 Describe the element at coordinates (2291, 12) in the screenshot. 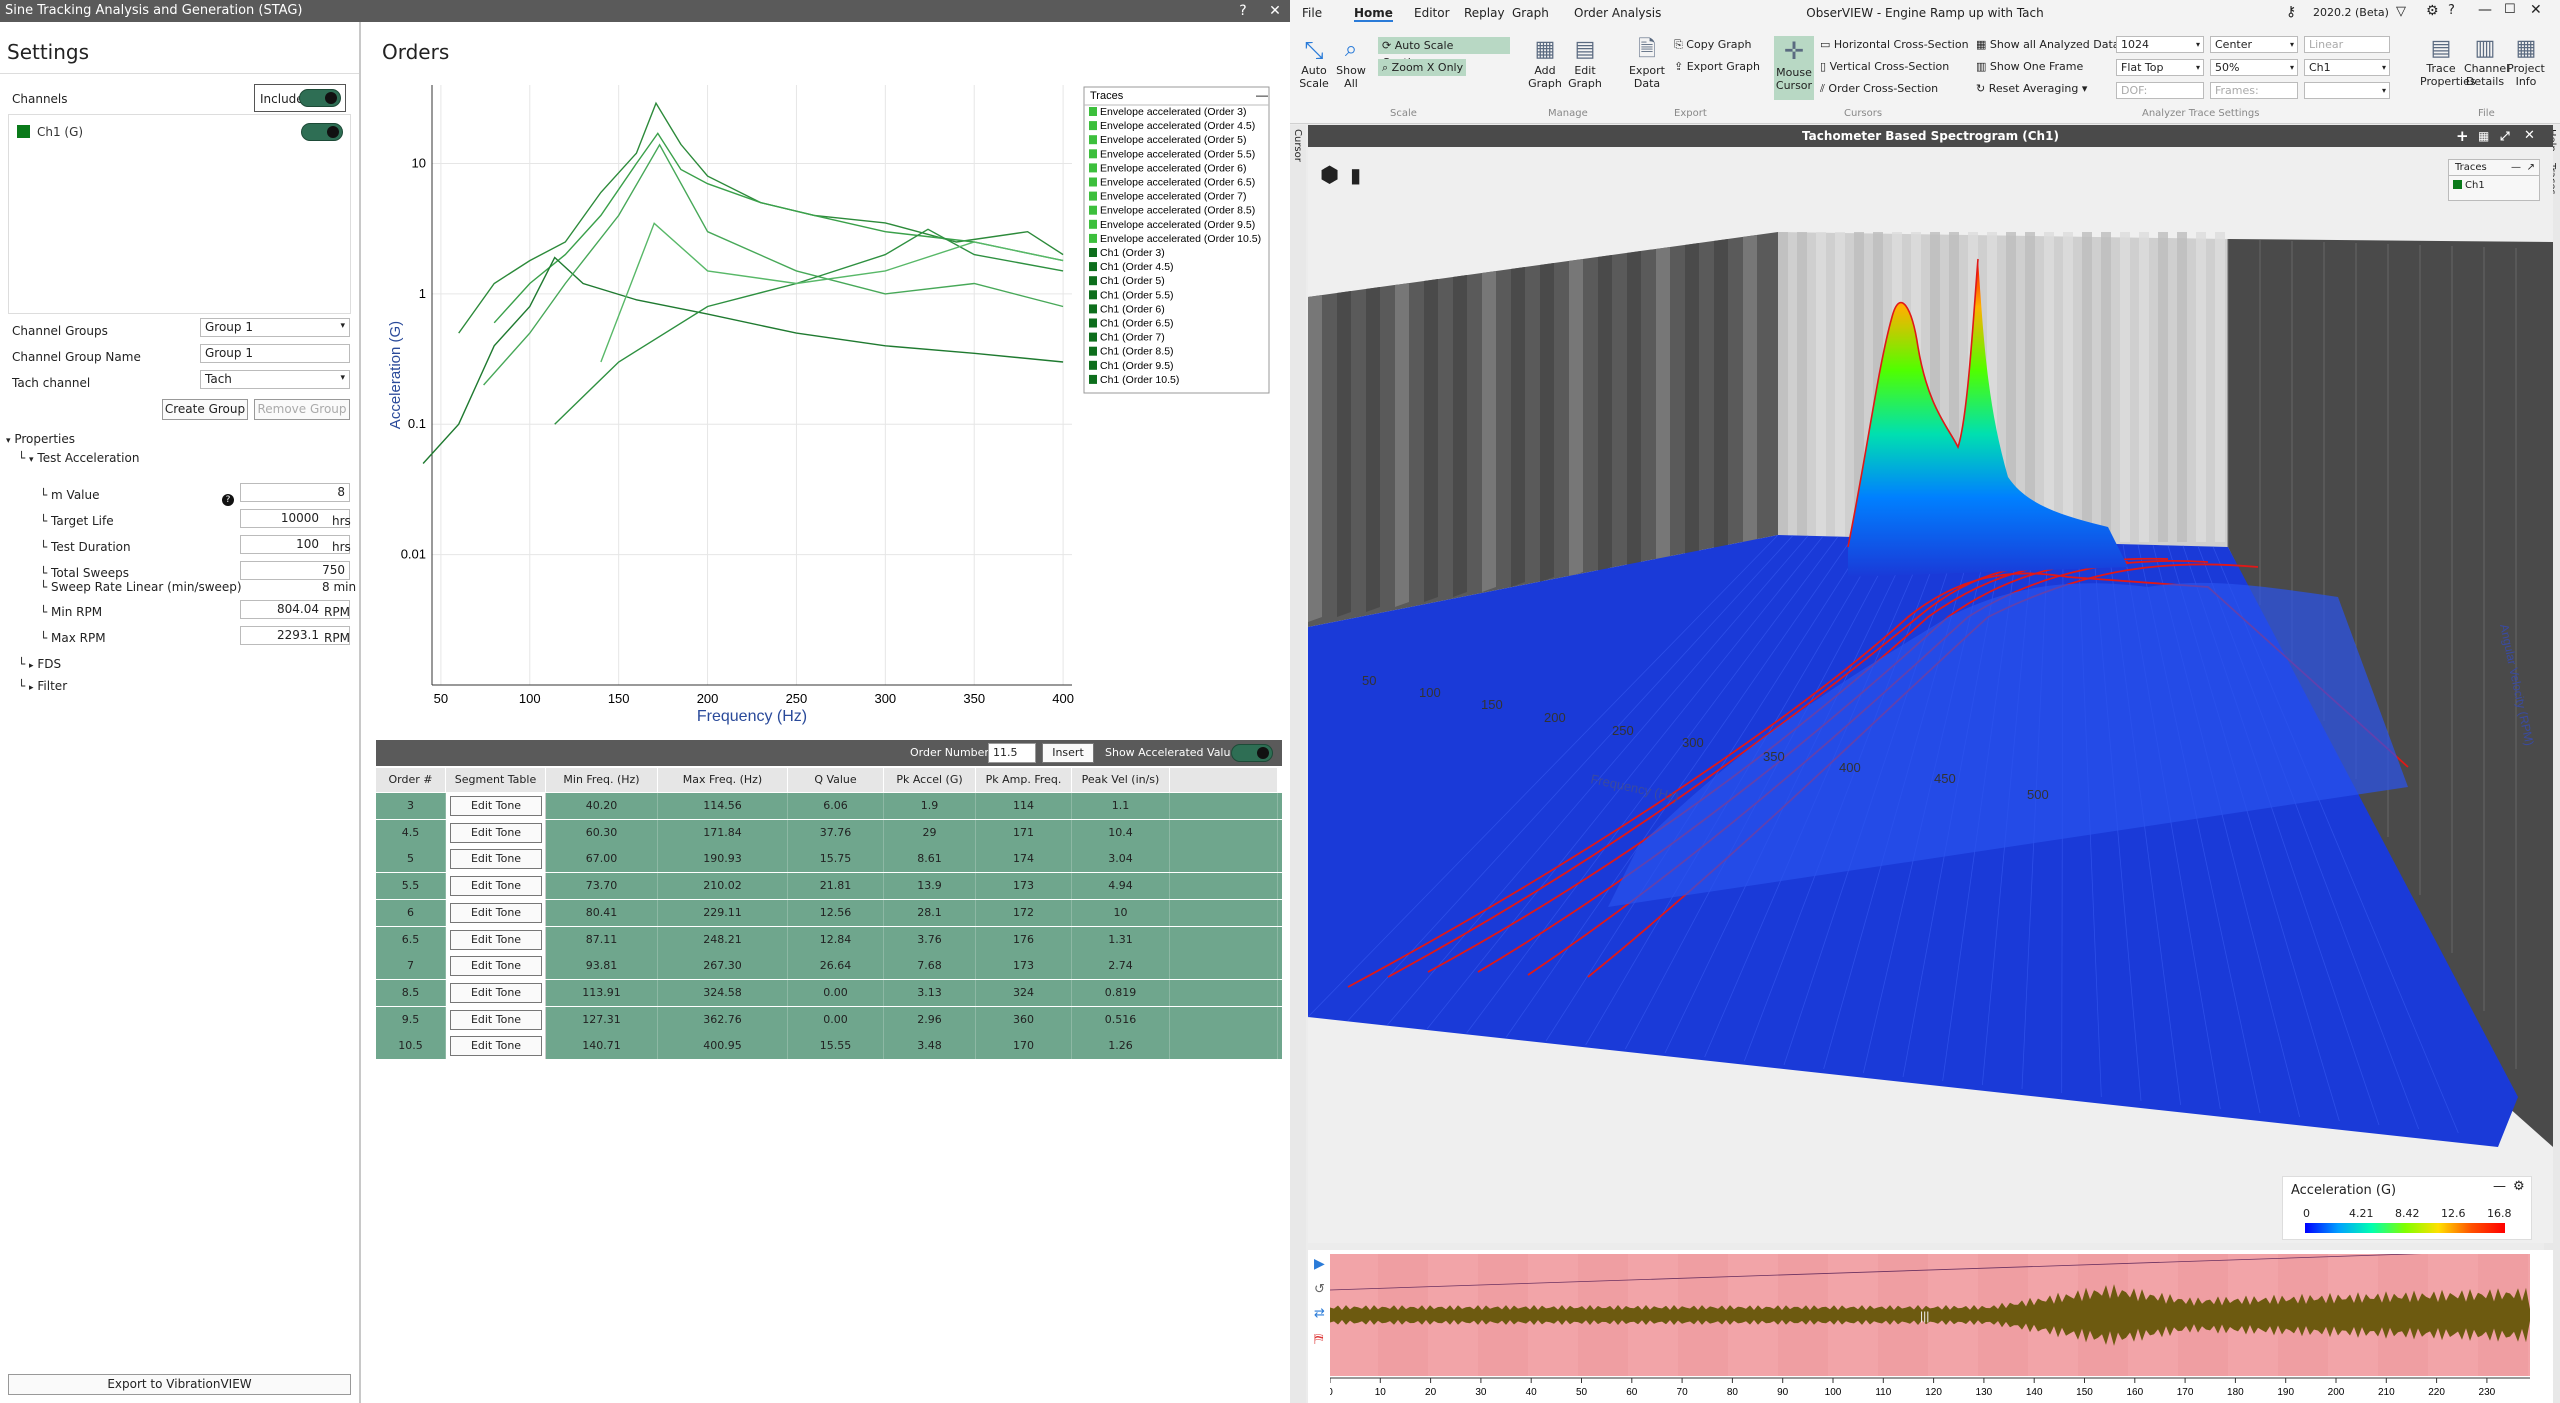

I see `key-icon: ⚷` at that location.